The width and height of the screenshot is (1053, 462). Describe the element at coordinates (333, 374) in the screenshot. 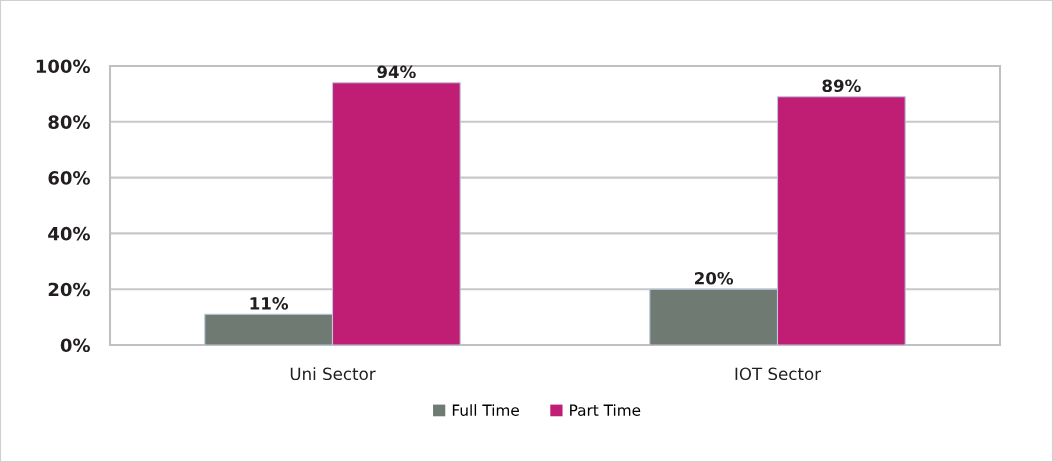

I see `x-tick-label: Uni Sector` at that location.